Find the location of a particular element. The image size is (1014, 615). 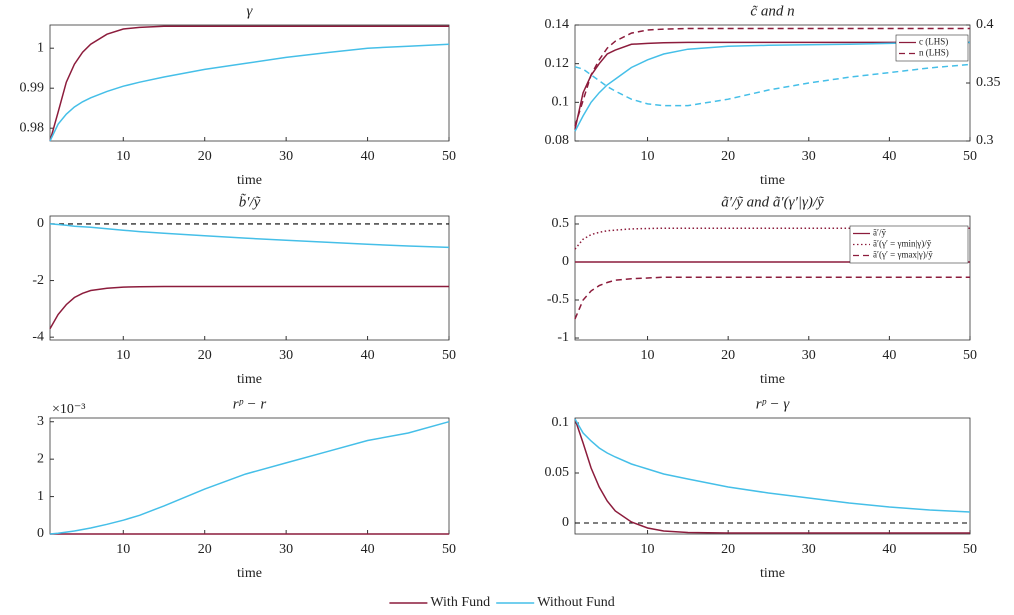

legend-label: ã′/ỹ is located at coordinates (879, 233).